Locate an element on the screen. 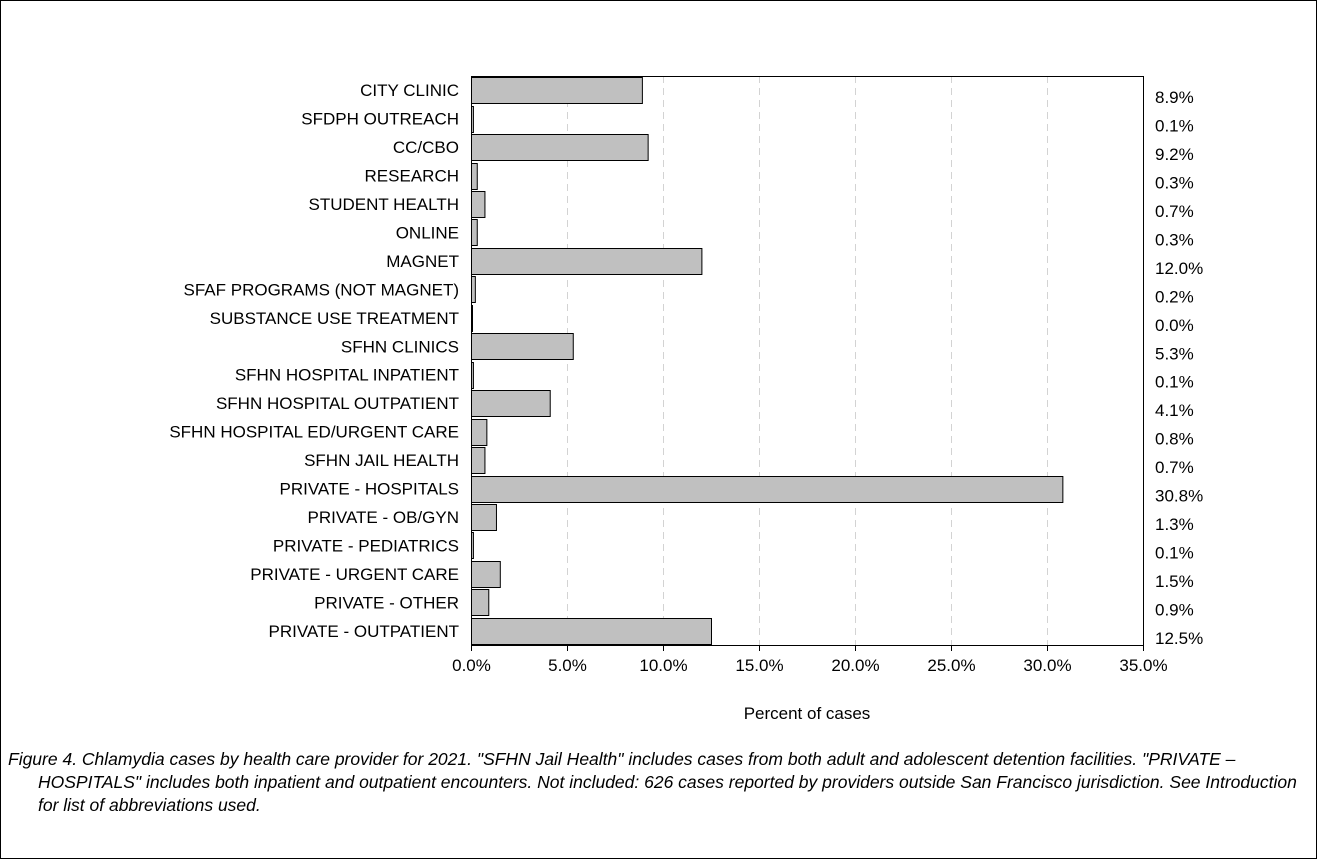 The height and width of the screenshot is (859, 1317). value-label: 1.3% is located at coordinates (1174, 524).